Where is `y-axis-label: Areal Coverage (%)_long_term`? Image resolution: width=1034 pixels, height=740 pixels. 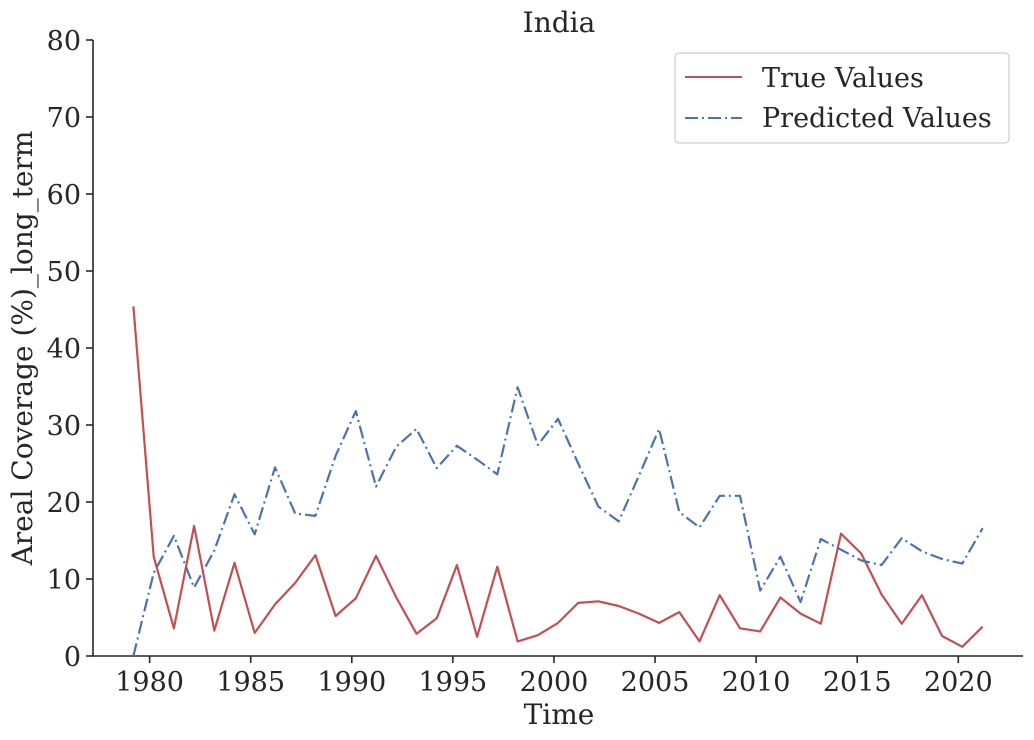
y-axis-label: Areal Coverage (%)_long_term is located at coordinates (22, 349).